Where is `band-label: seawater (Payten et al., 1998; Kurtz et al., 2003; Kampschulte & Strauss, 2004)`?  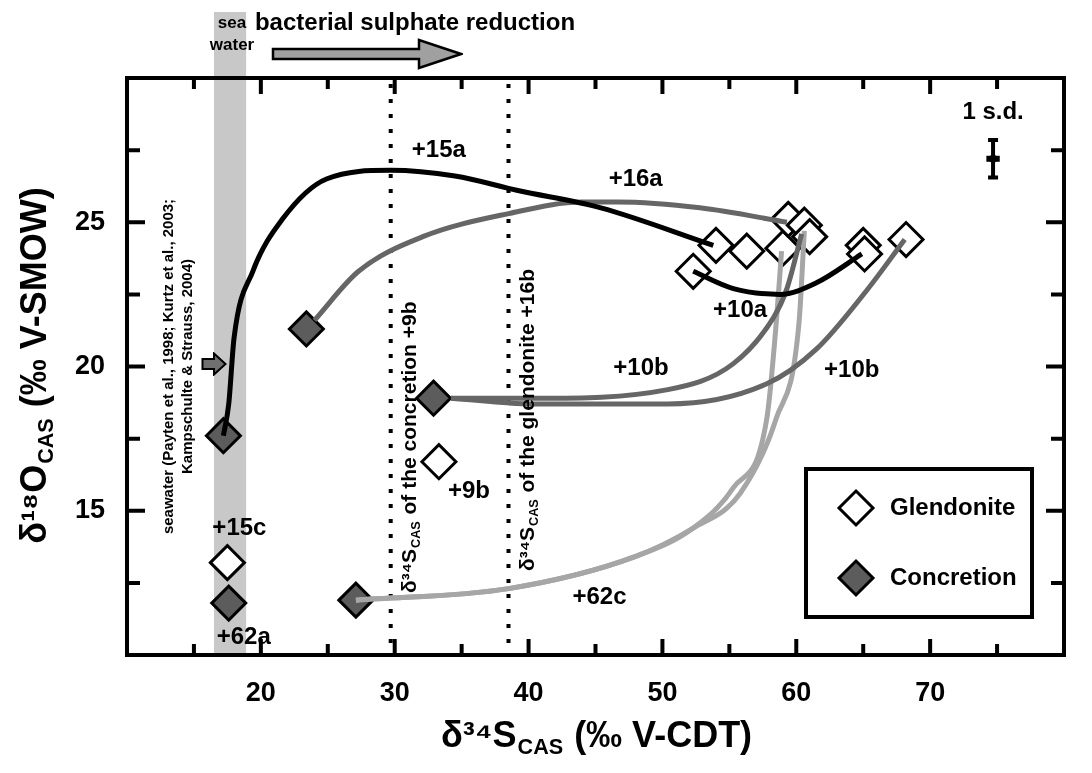
band-label: seawater (Payten et al., 1998; Kurtz et al., 2003; Kampschulte & Strauss, 2004) is located at coordinates (177, 366).